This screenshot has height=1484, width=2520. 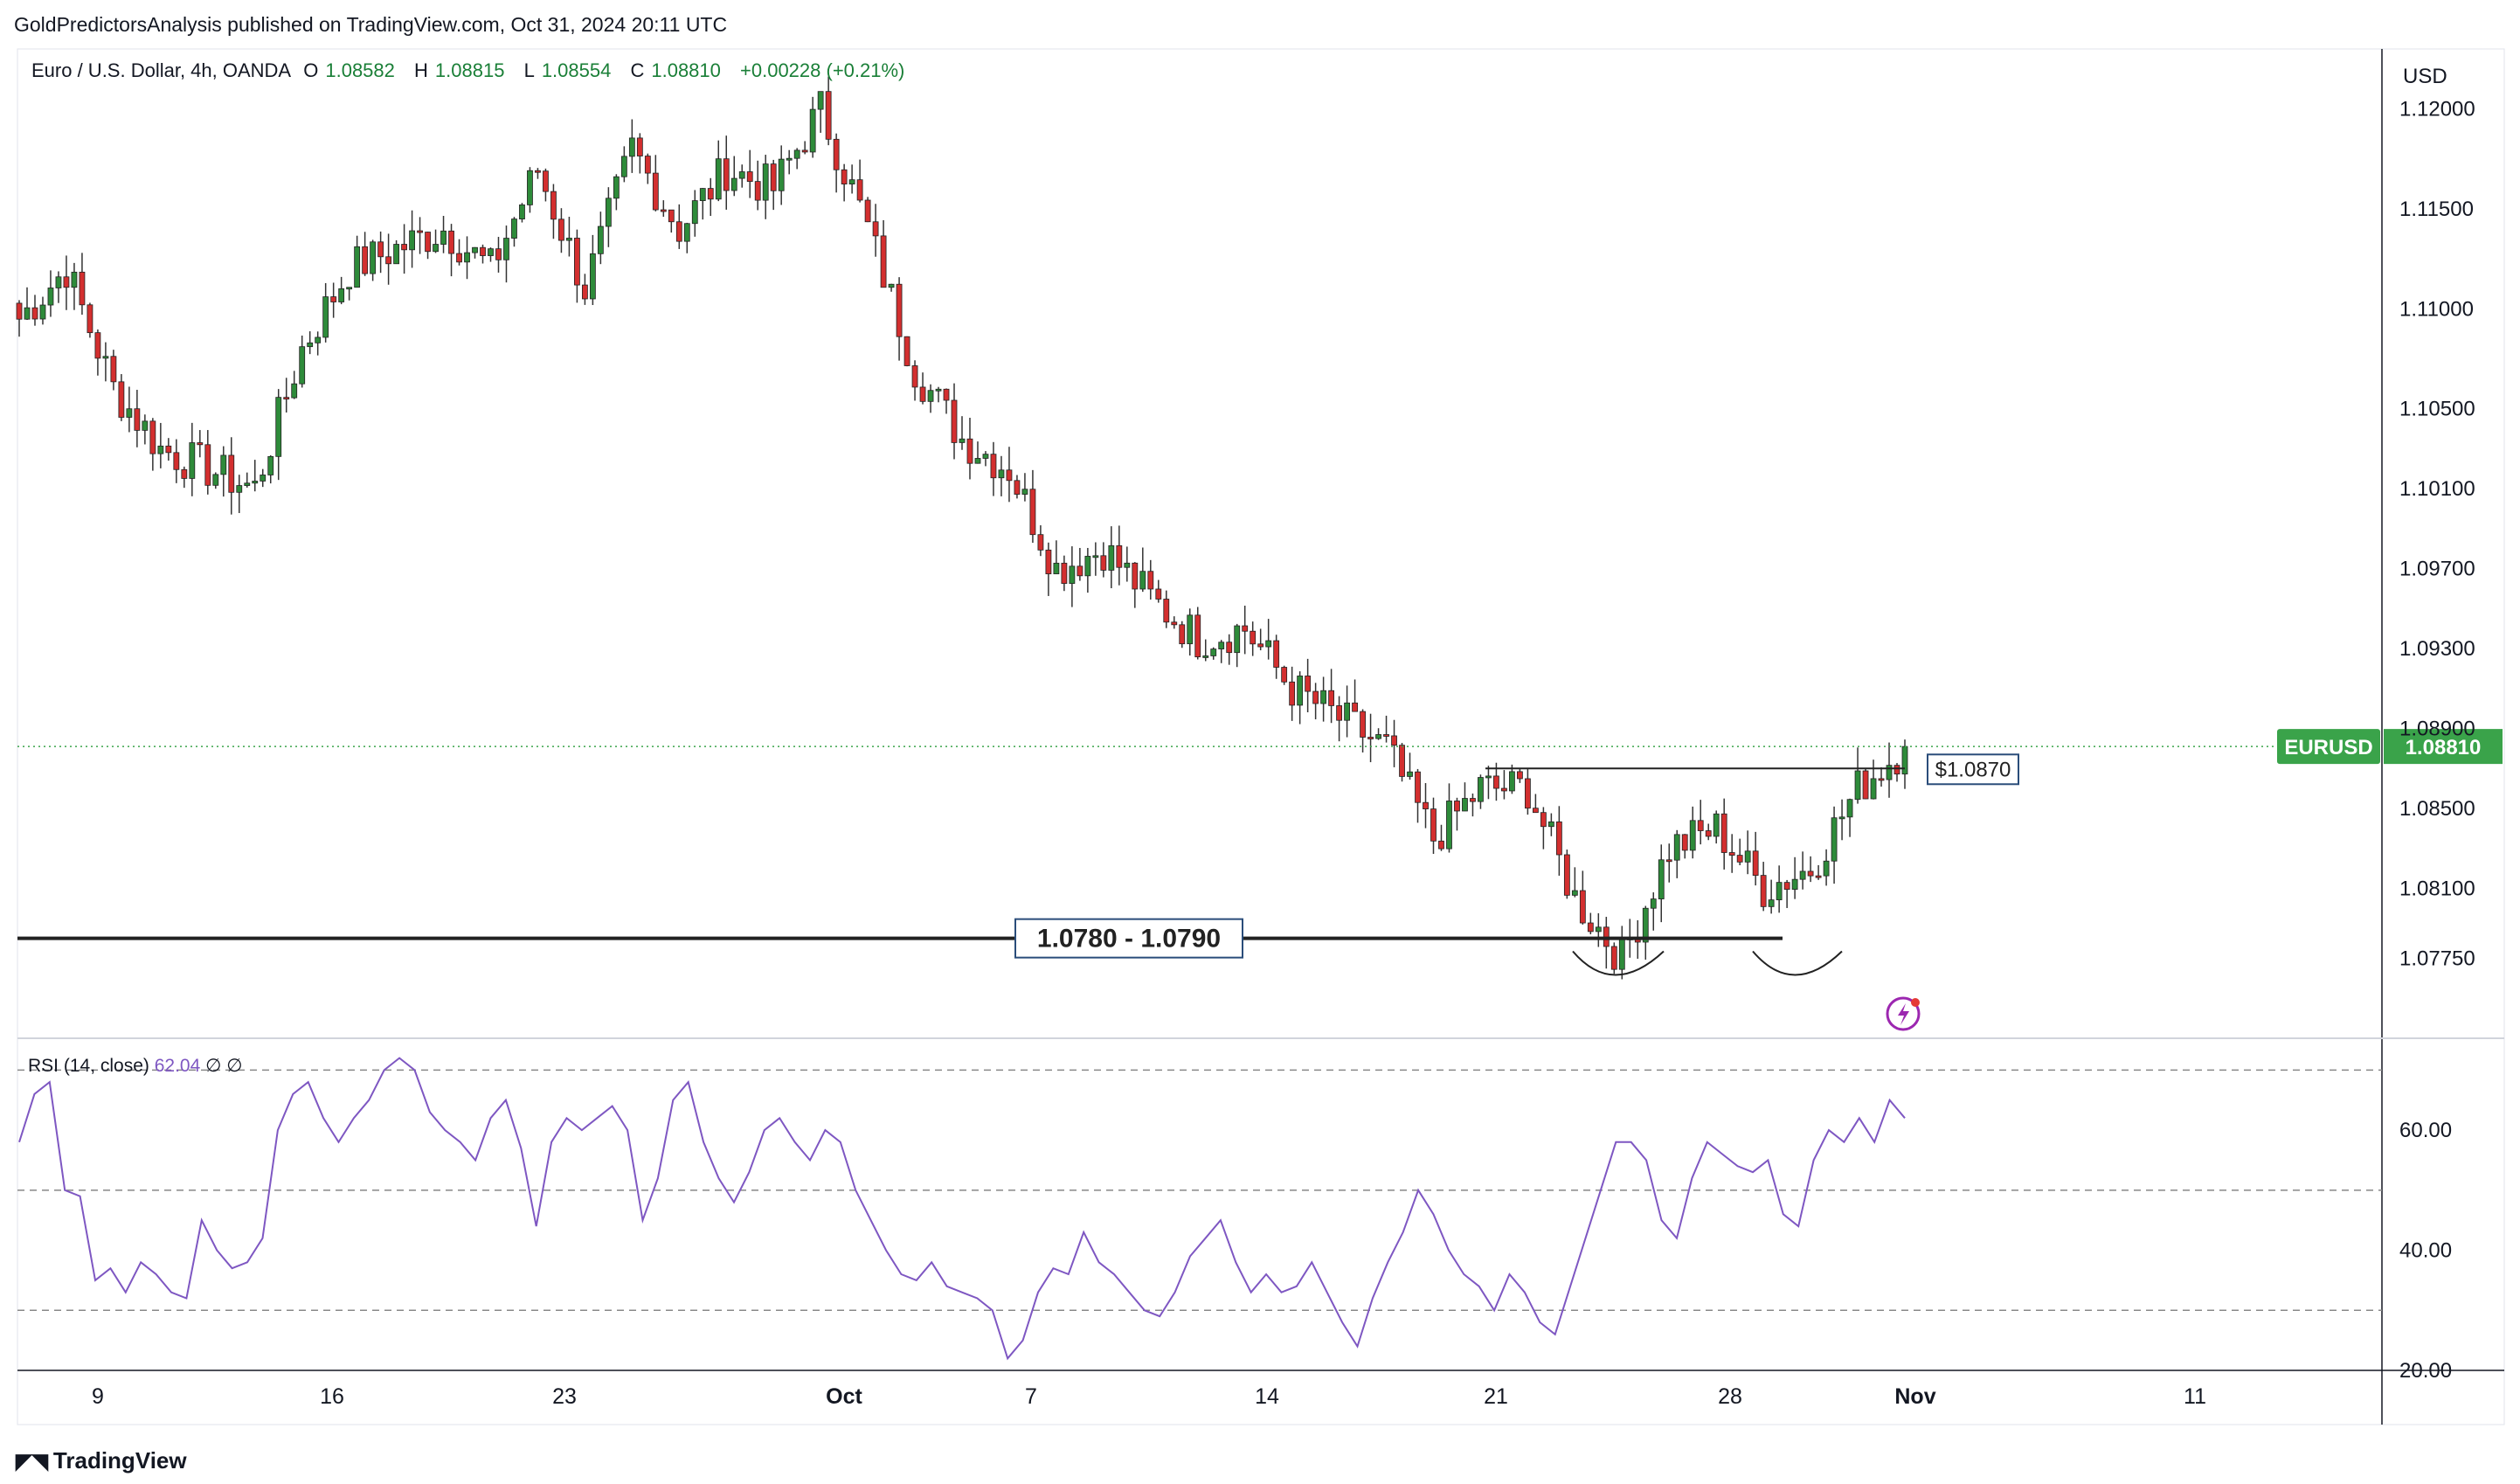 What do you see at coordinates (2437, 729) in the screenshot?
I see `price-tick-label: 1.08900` at bounding box center [2437, 729].